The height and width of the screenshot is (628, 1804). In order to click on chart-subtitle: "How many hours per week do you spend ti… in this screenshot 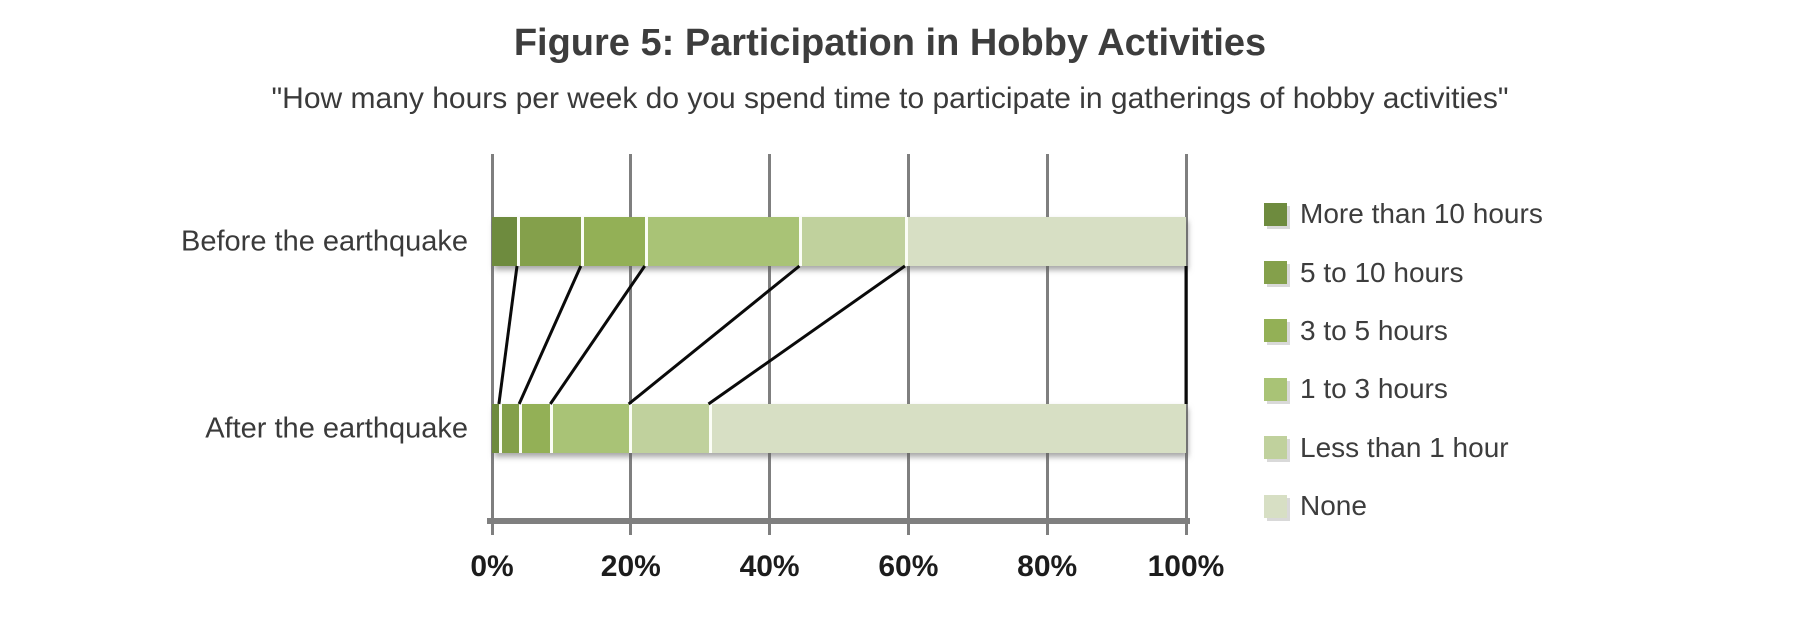, I will do `click(890, 98)`.